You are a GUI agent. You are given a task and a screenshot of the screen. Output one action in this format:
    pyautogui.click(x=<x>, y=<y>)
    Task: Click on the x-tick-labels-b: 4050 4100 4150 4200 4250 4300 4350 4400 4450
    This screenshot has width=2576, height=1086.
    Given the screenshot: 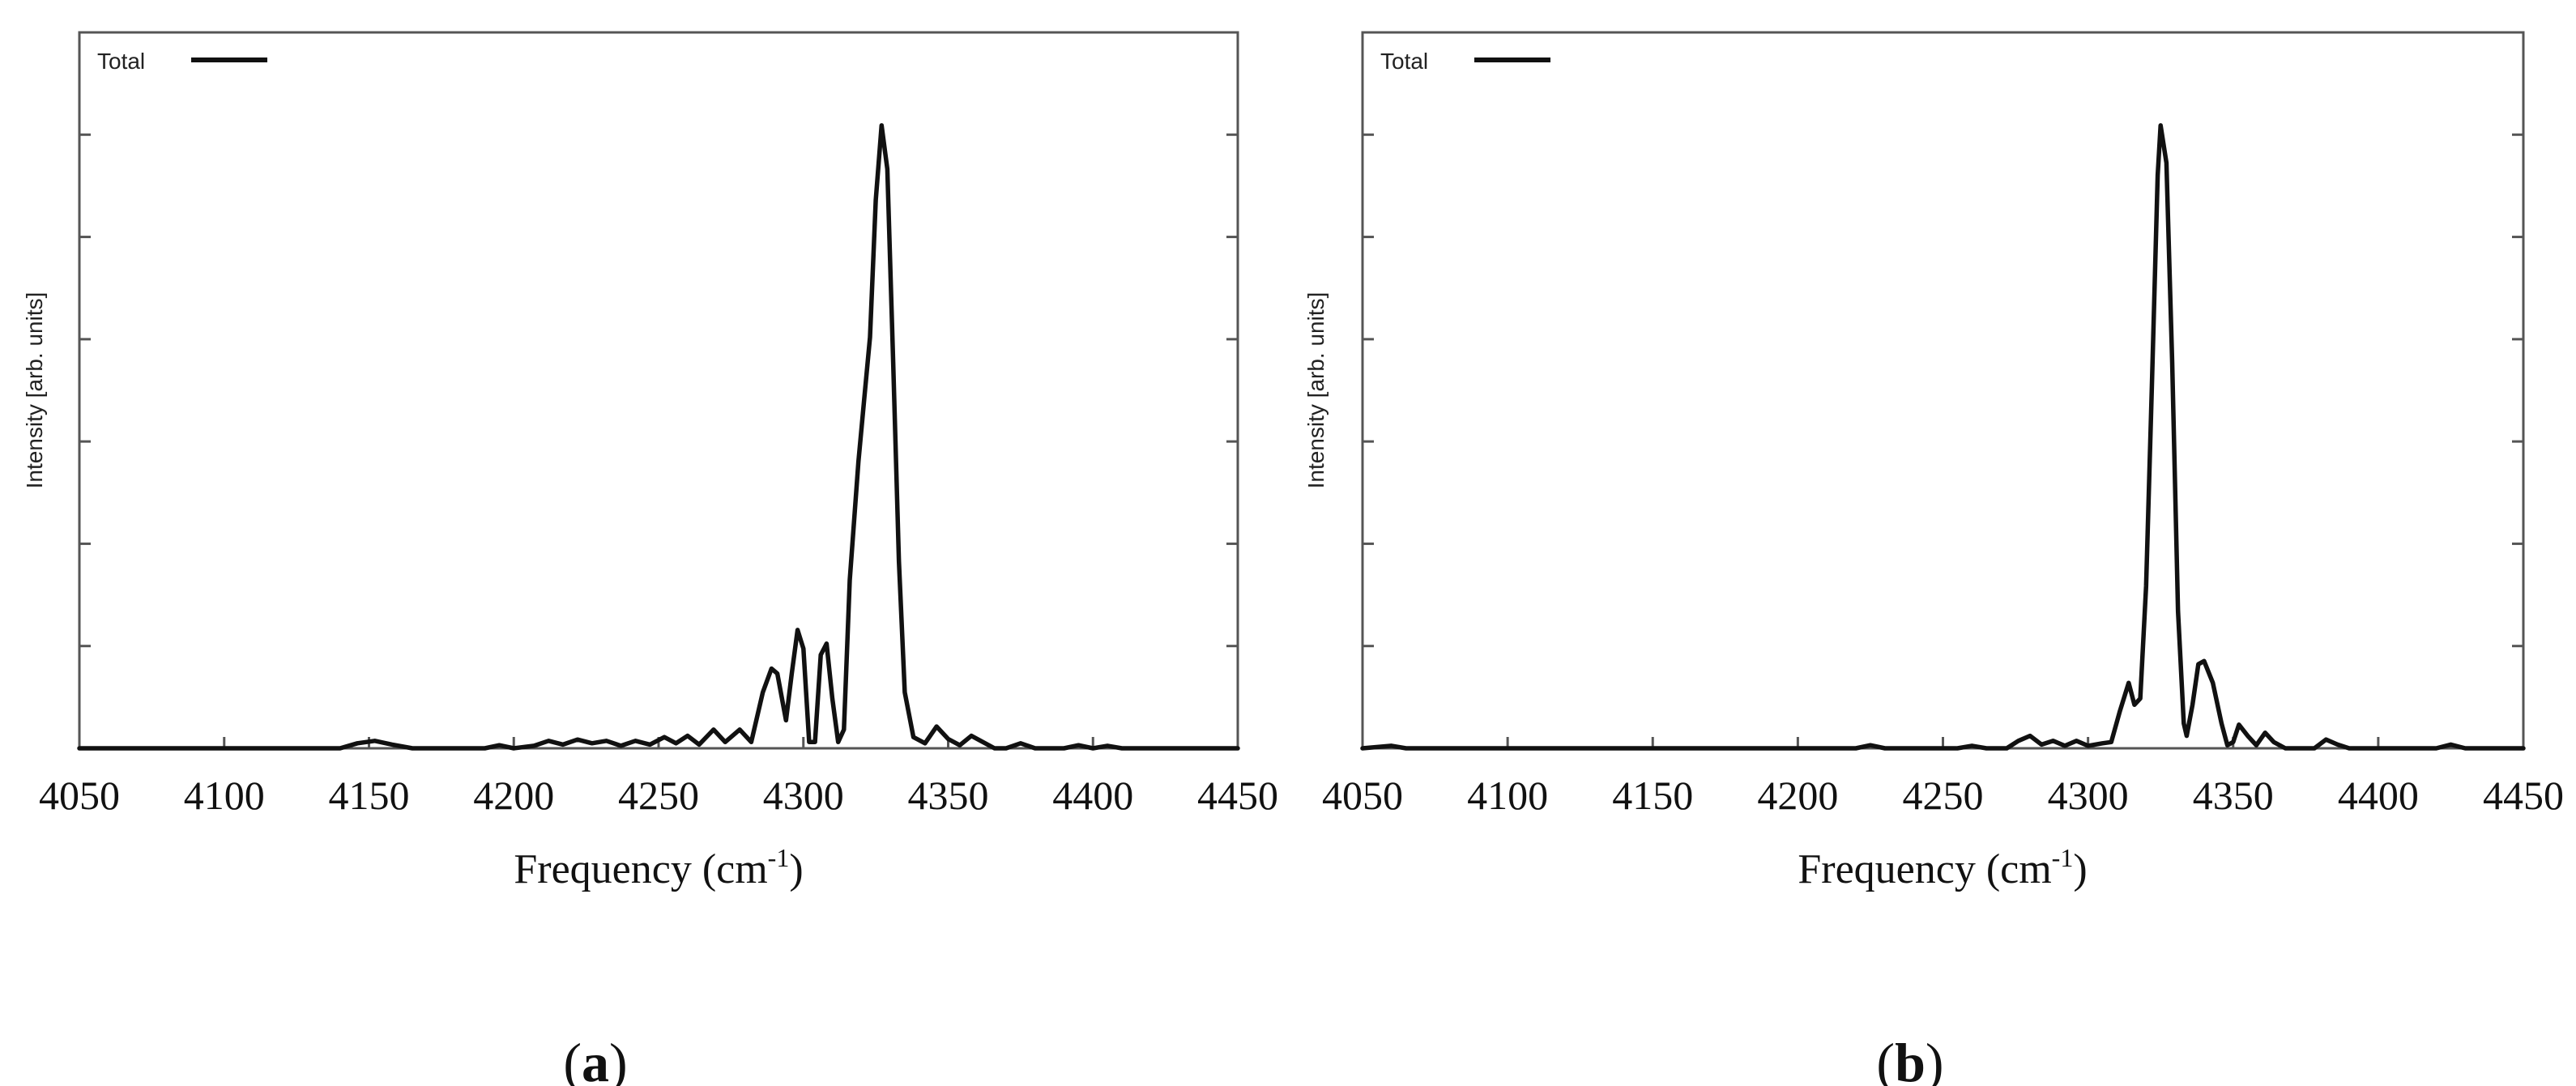 What is the action you would take?
    pyautogui.click(x=1943, y=795)
    